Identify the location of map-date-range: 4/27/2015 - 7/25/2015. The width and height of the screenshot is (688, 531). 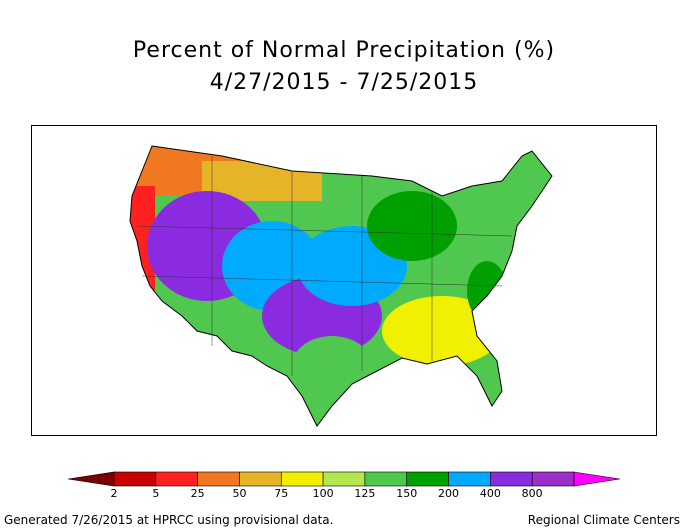
(344, 82).